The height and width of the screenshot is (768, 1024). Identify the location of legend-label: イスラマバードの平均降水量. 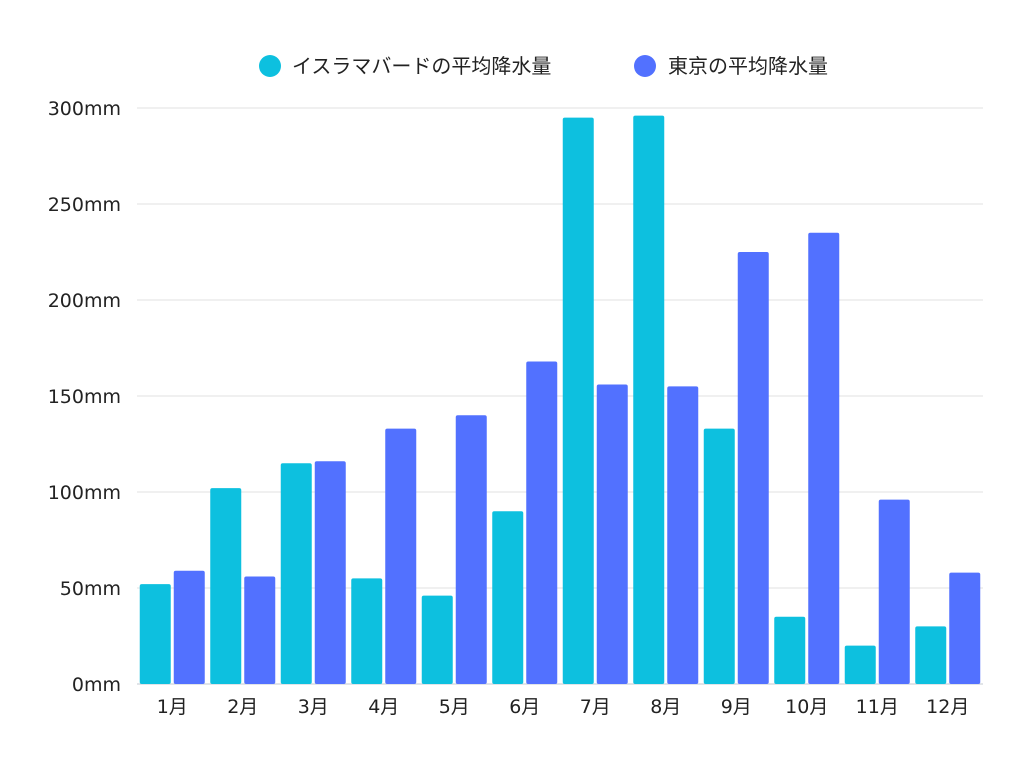
(421, 66).